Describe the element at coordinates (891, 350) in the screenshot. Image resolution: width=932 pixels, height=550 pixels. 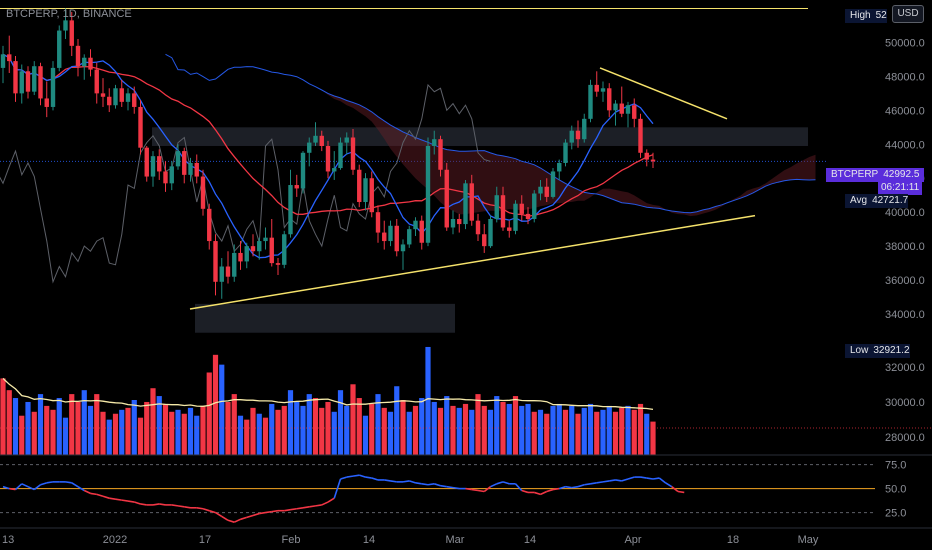
I see `low-label-value: 32921.2` at that location.